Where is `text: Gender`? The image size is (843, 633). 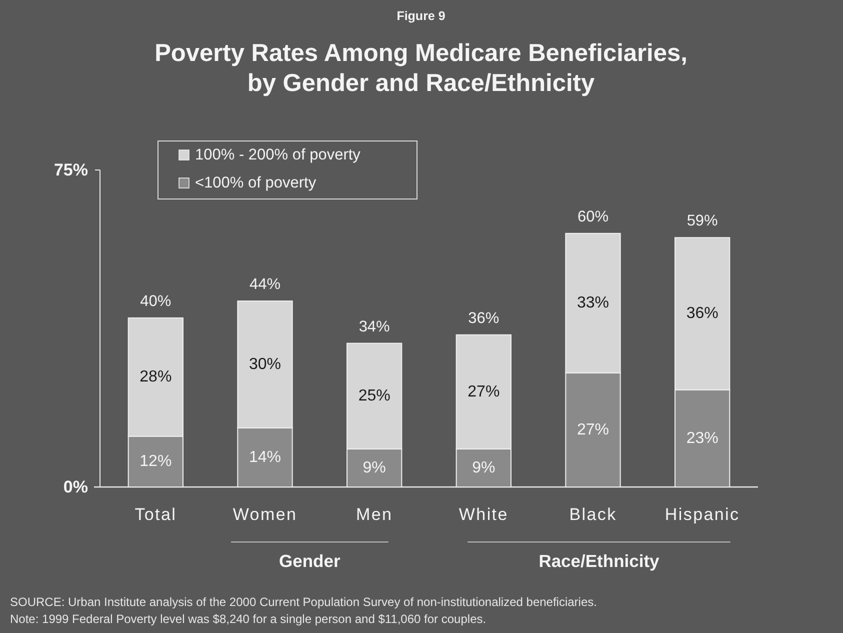
text: Gender is located at coordinates (309, 561).